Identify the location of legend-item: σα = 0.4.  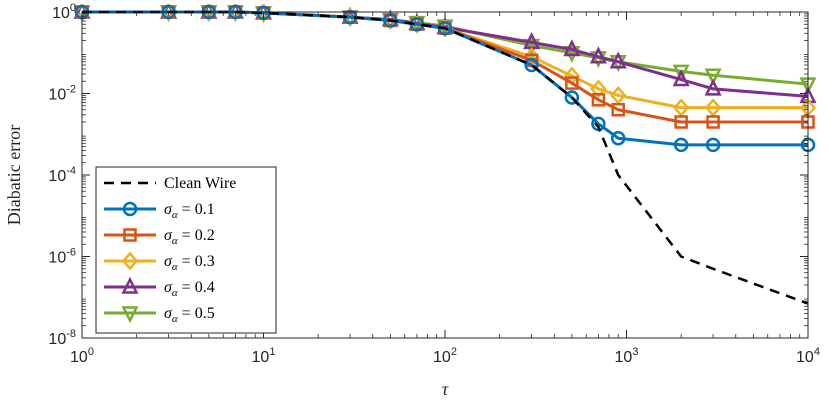
(159, 287).